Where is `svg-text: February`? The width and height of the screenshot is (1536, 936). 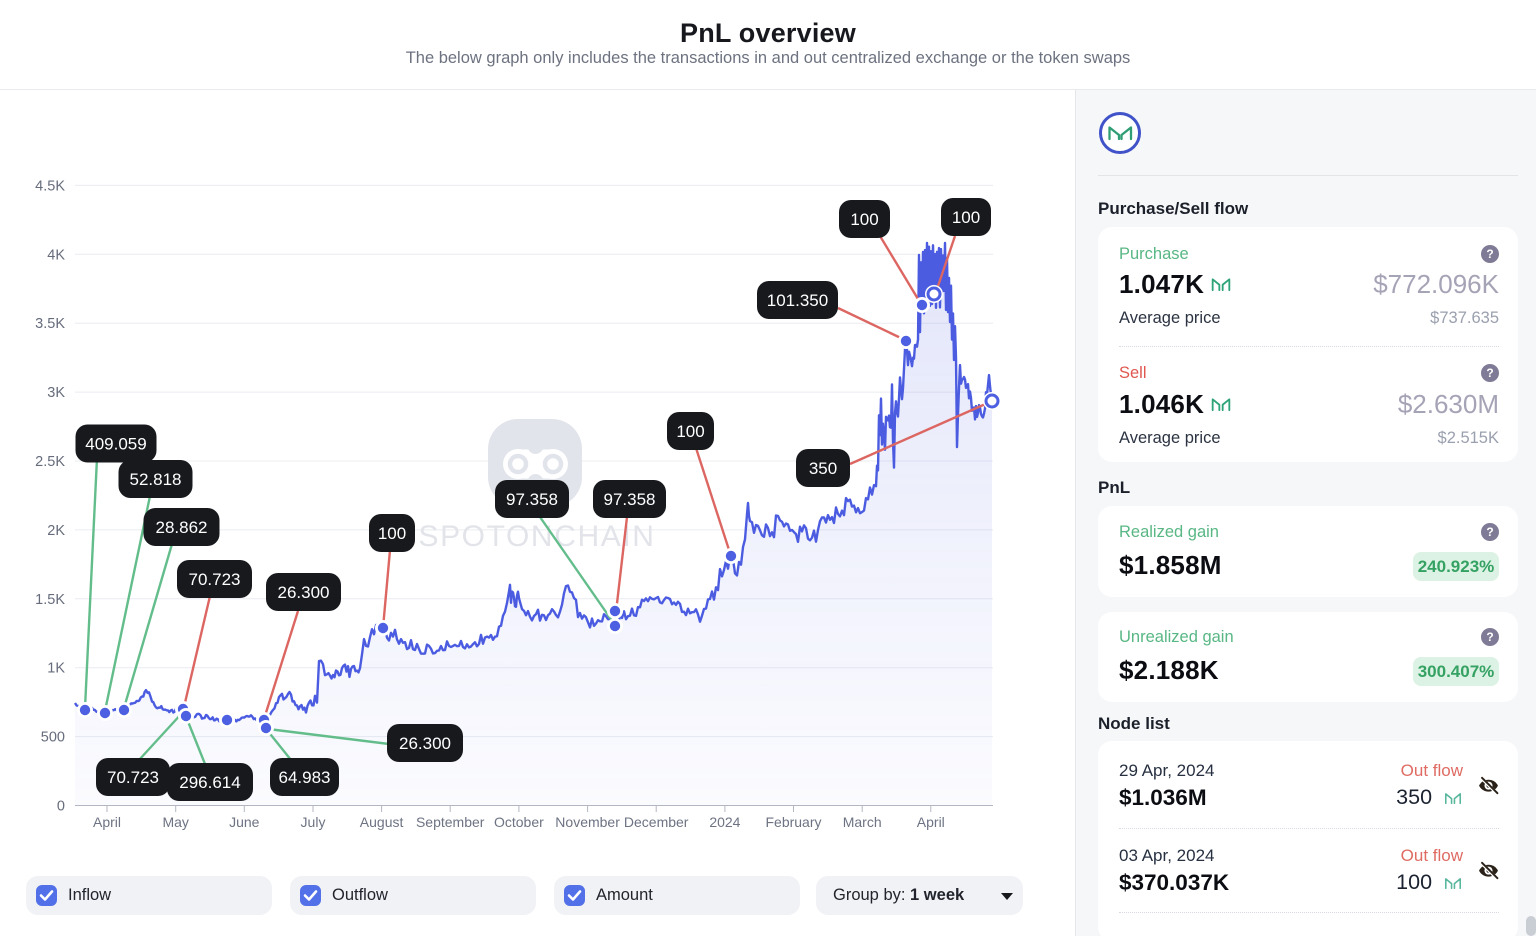 svg-text: February is located at coordinates (793, 822).